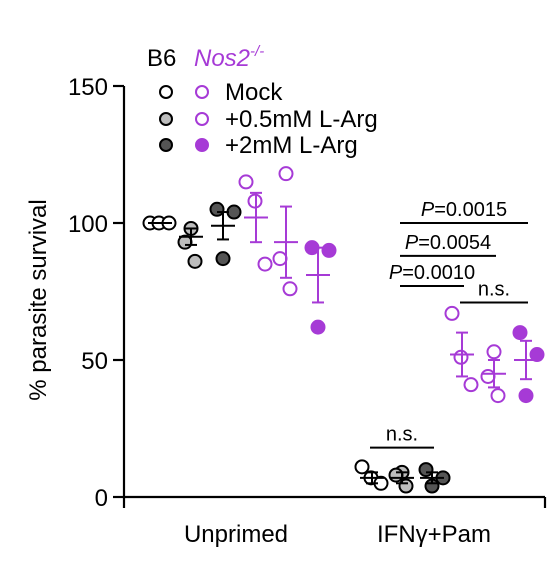  What do you see at coordinates (257, 51) in the screenshot?
I see `legend-genotype-nos2-sup: -/-` at bounding box center [257, 51].